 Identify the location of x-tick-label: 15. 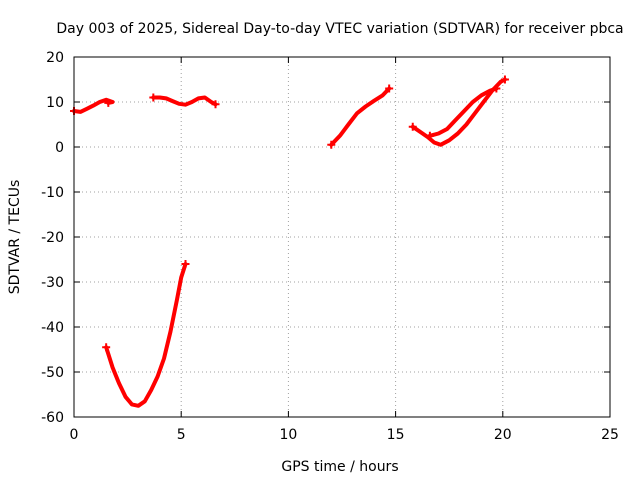
(396, 435).